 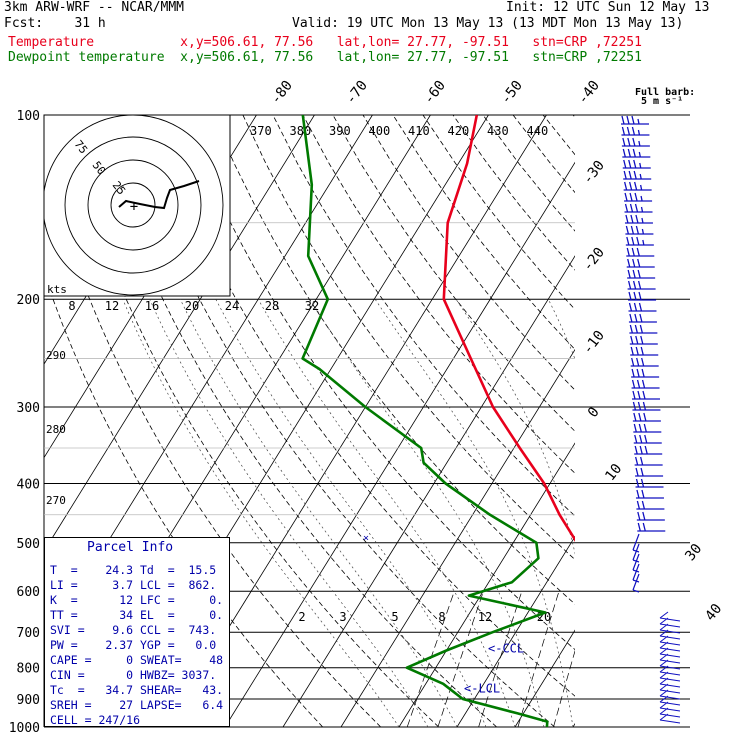 What do you see at coordinates (498, 131) in the screenshot?
I see `theta-e-label: 430` at bounding box center [498, 131].